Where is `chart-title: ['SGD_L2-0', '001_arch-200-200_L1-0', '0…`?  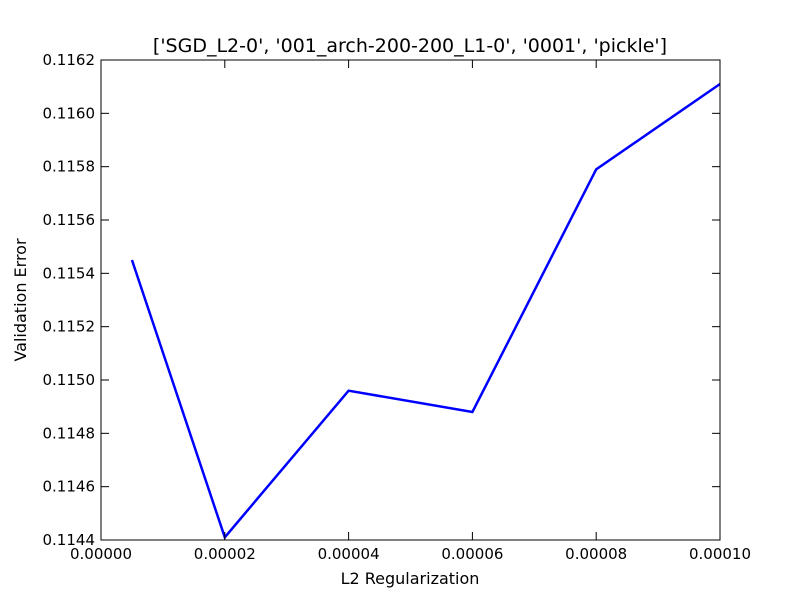
chart-title: ['SGD_L2-0', '001_arch-200-200_L1-0', '0… is located at coordinates (410, 46).